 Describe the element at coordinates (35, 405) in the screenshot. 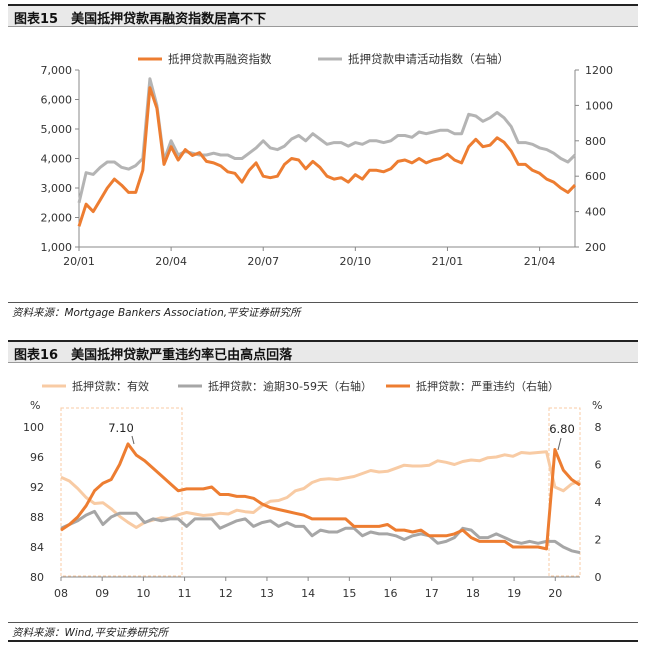

I see `left-axis-unit: %` at that location.